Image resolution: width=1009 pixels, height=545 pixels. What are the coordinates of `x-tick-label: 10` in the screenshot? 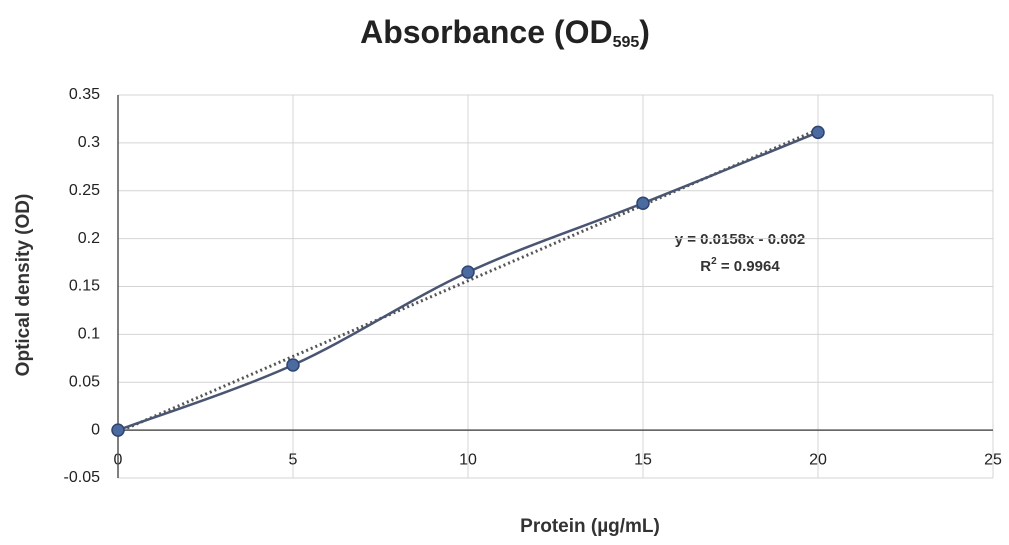 It's located at (468, 459).